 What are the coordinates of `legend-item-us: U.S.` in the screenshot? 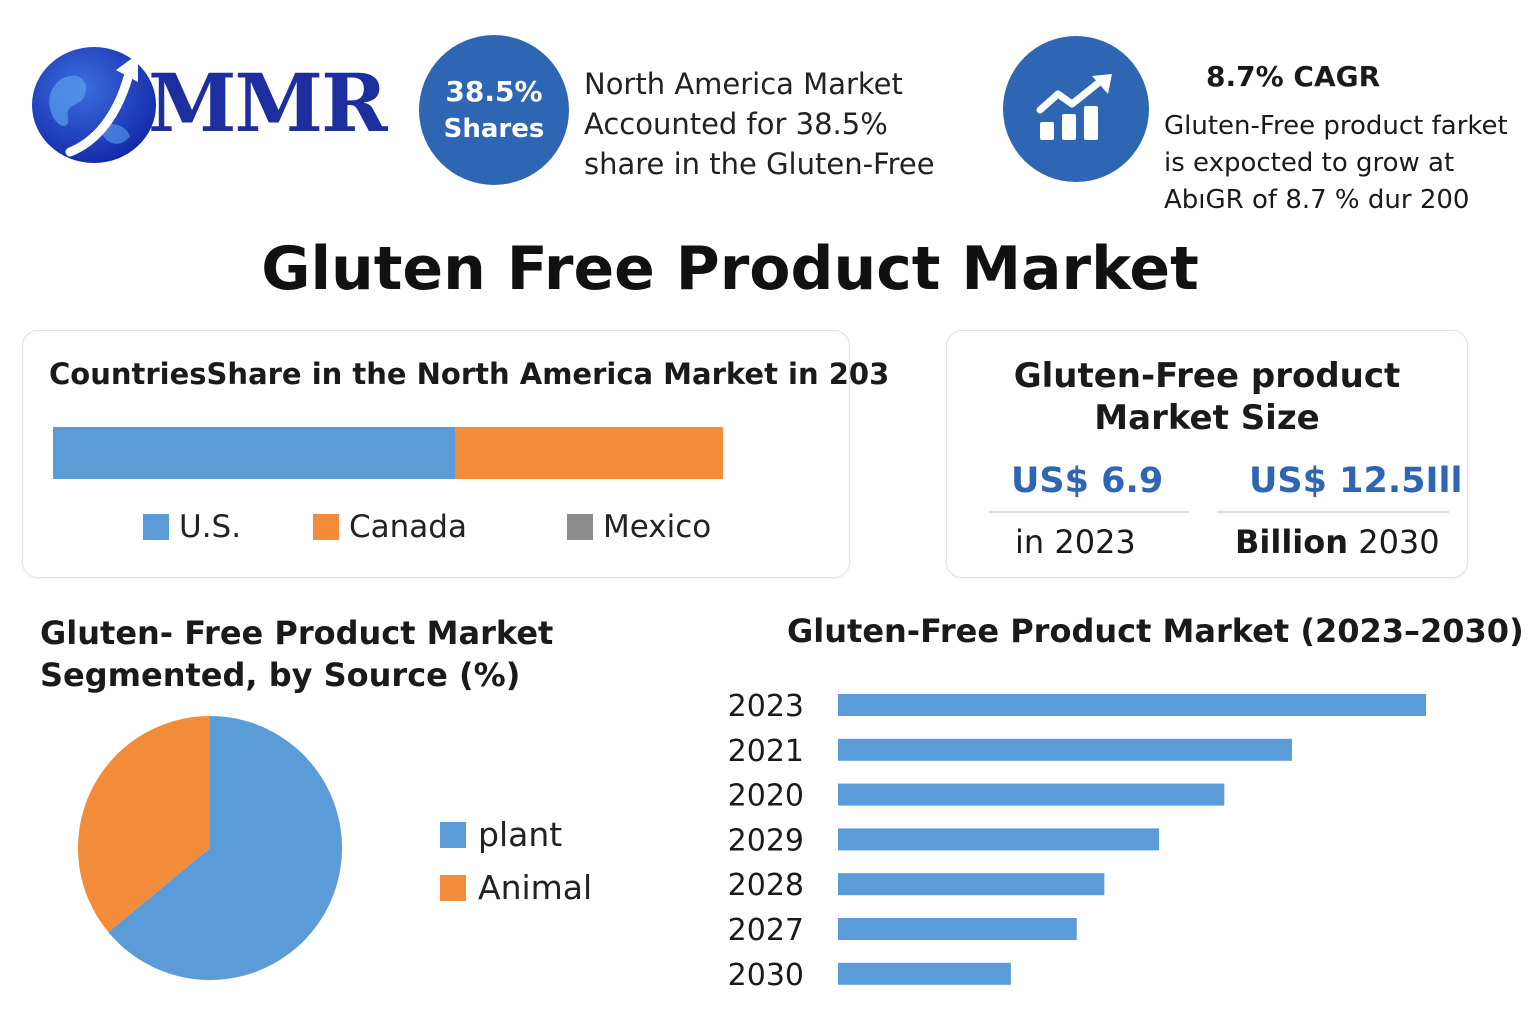 It's located at (192, 527).